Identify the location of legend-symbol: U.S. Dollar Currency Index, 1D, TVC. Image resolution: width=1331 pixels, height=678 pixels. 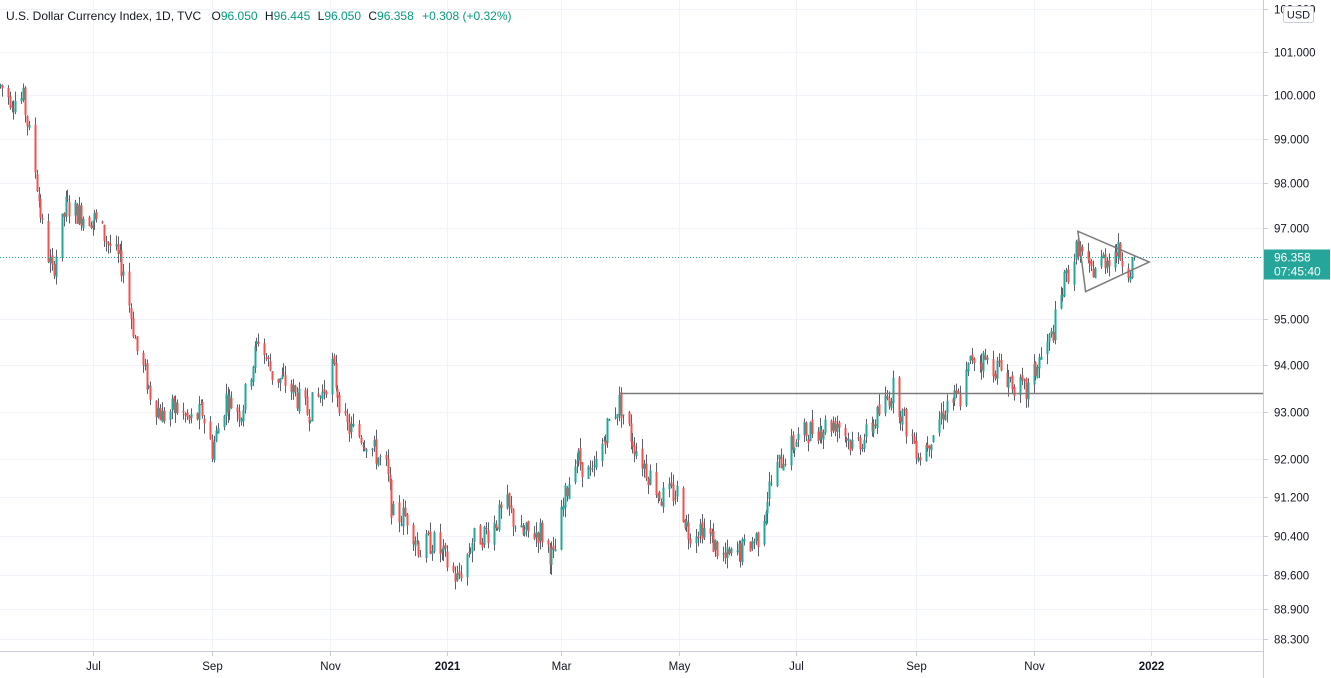
(104, 16).